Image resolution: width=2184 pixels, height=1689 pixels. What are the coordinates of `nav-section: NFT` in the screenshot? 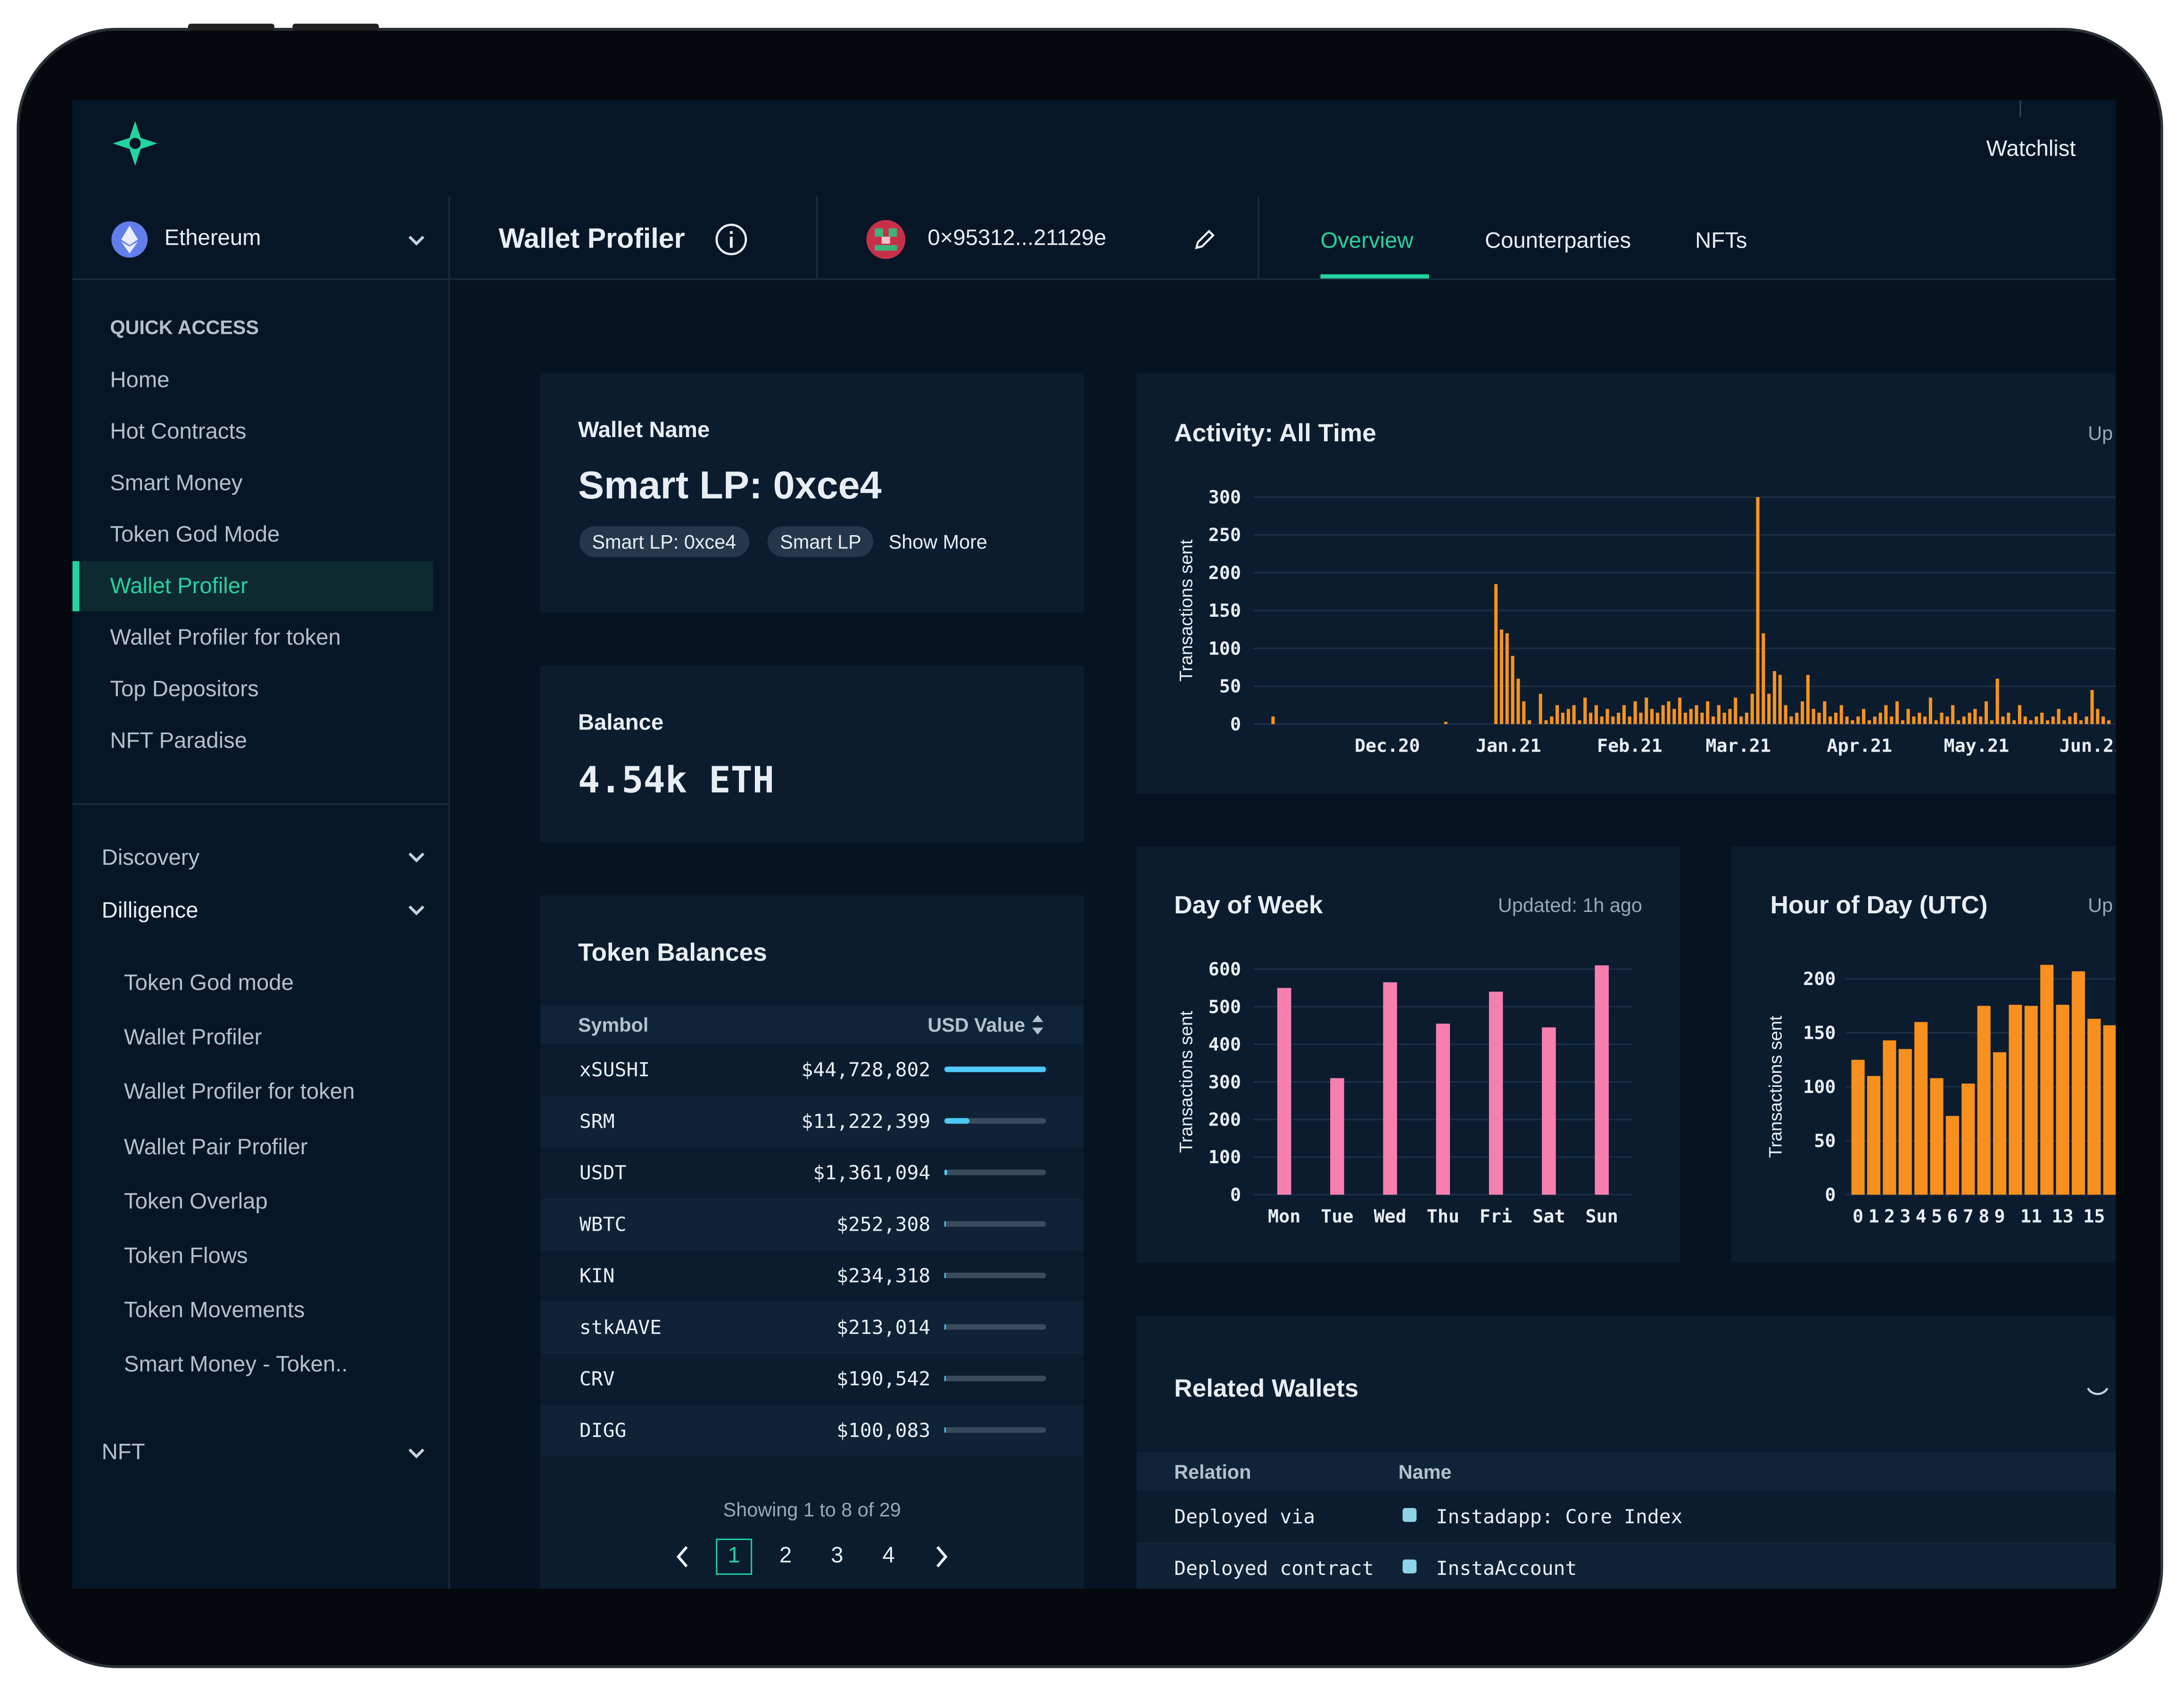 It's located at (123, 1453).